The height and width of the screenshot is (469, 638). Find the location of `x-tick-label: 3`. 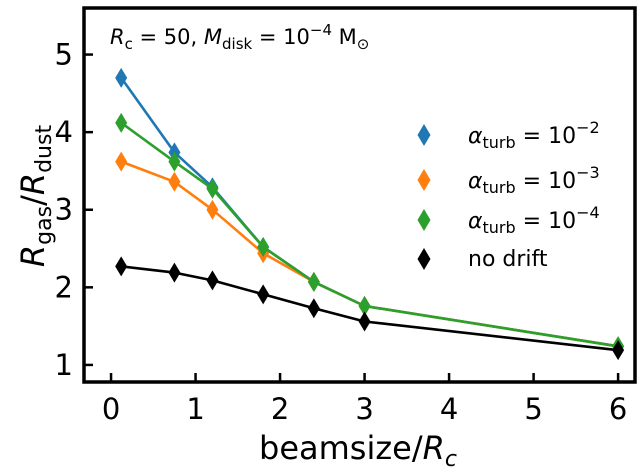

x-tick-label: 3 is located at coordinates (364, 409).